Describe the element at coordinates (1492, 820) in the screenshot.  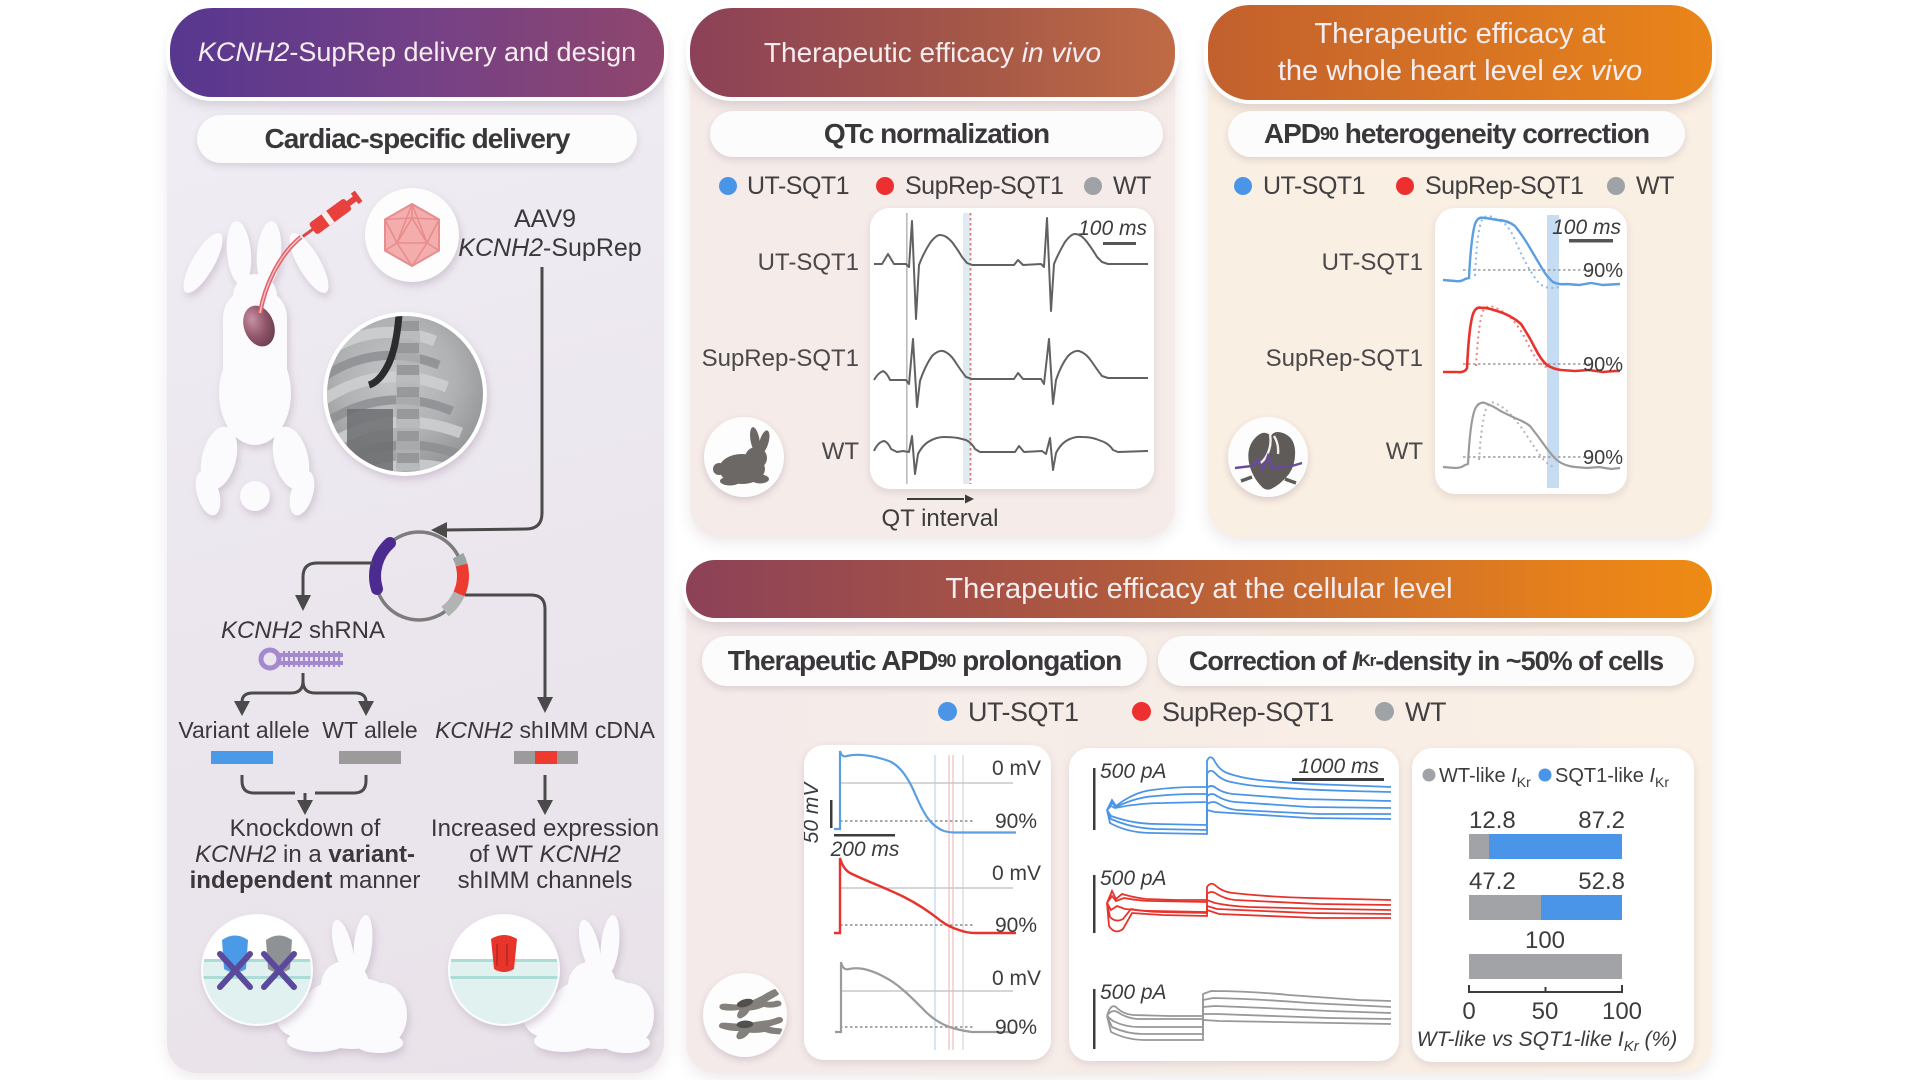
I see `svg-text: 12.8` at that location.